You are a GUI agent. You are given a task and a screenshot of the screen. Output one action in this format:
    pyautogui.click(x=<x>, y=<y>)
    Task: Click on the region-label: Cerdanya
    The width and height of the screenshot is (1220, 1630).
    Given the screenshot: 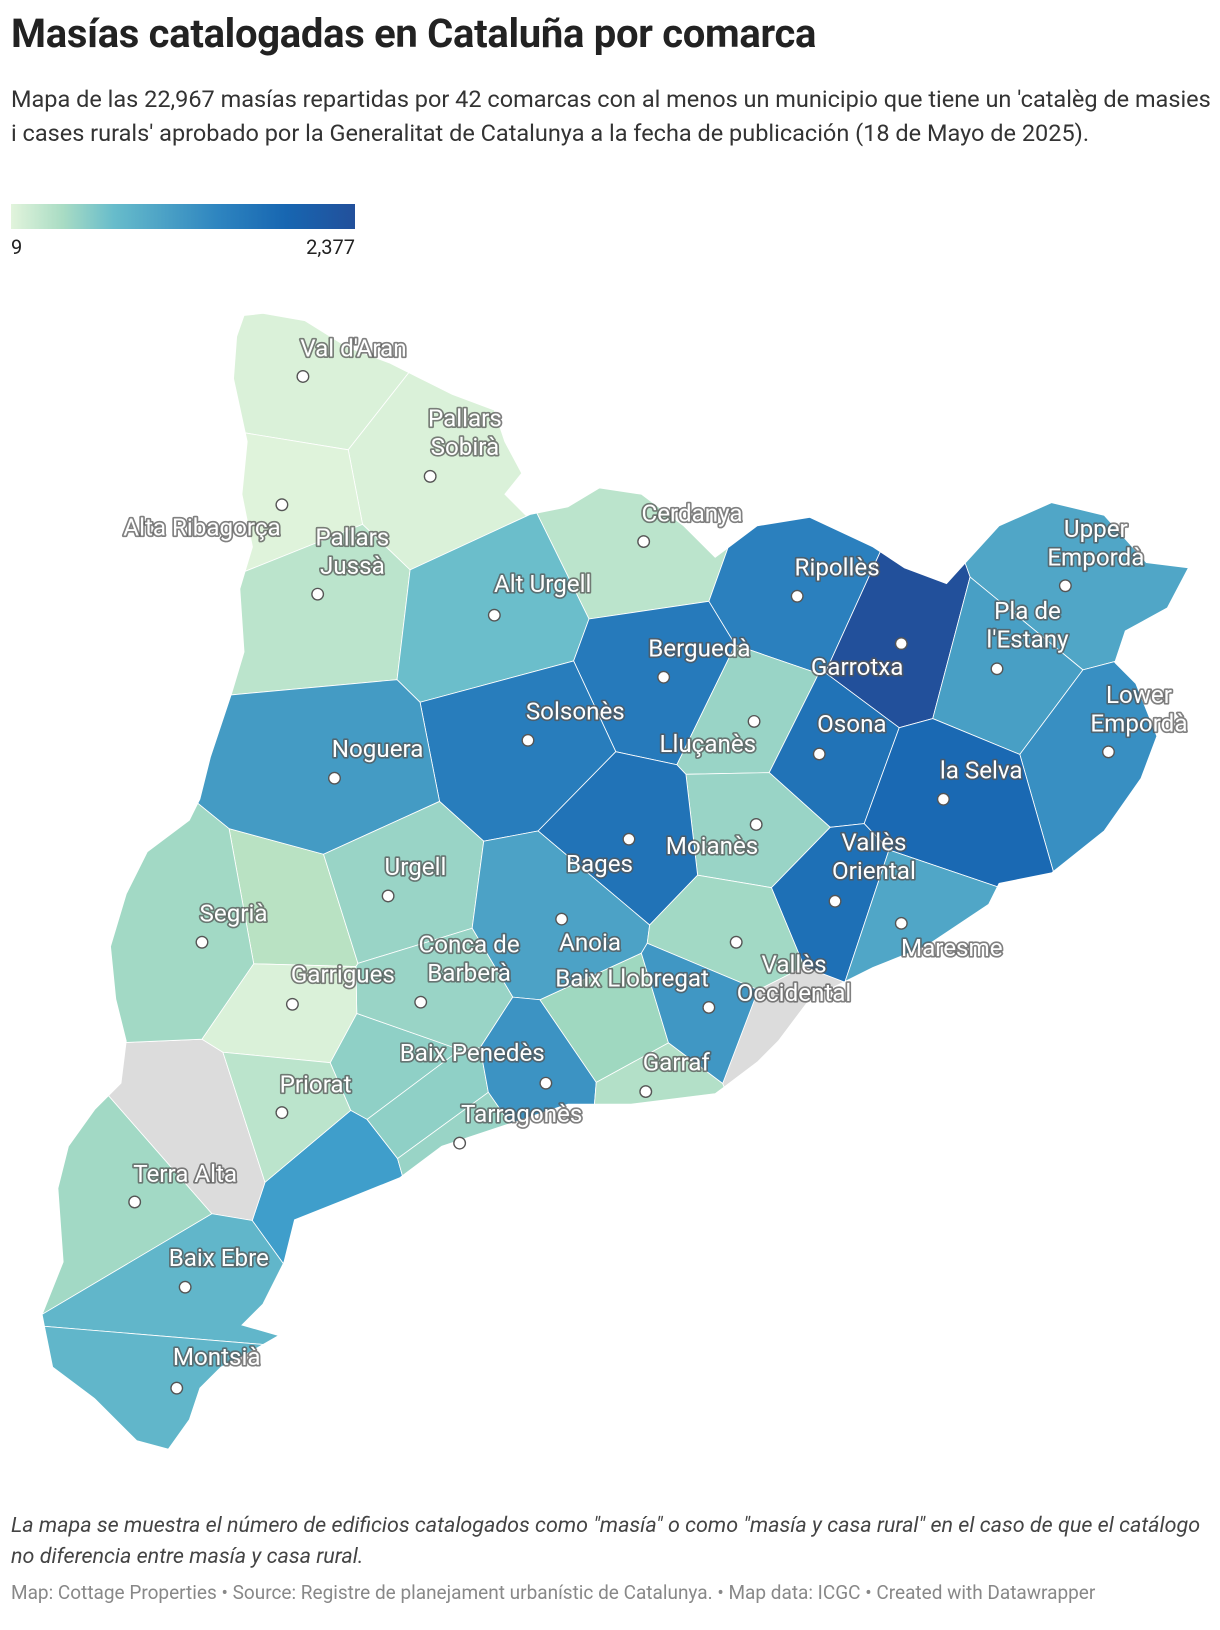 What is the action you would take?
    pyautogui.click(x=691, y=514)
    